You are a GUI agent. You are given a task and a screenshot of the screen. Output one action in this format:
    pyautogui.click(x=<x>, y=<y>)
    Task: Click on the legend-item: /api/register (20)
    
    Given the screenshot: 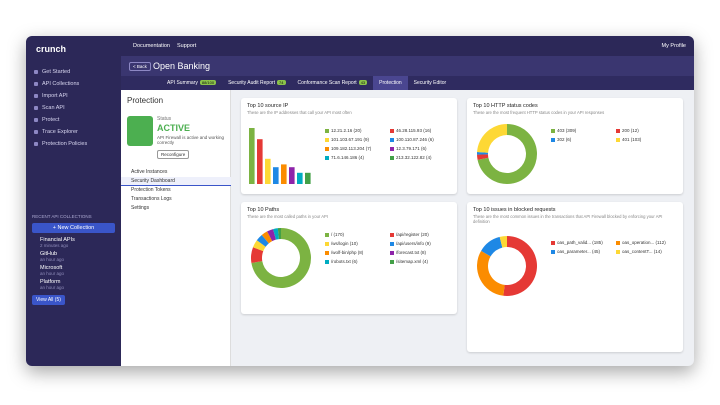 What is the action you would take?
    pyautogui.click(x=419, y=234)
    